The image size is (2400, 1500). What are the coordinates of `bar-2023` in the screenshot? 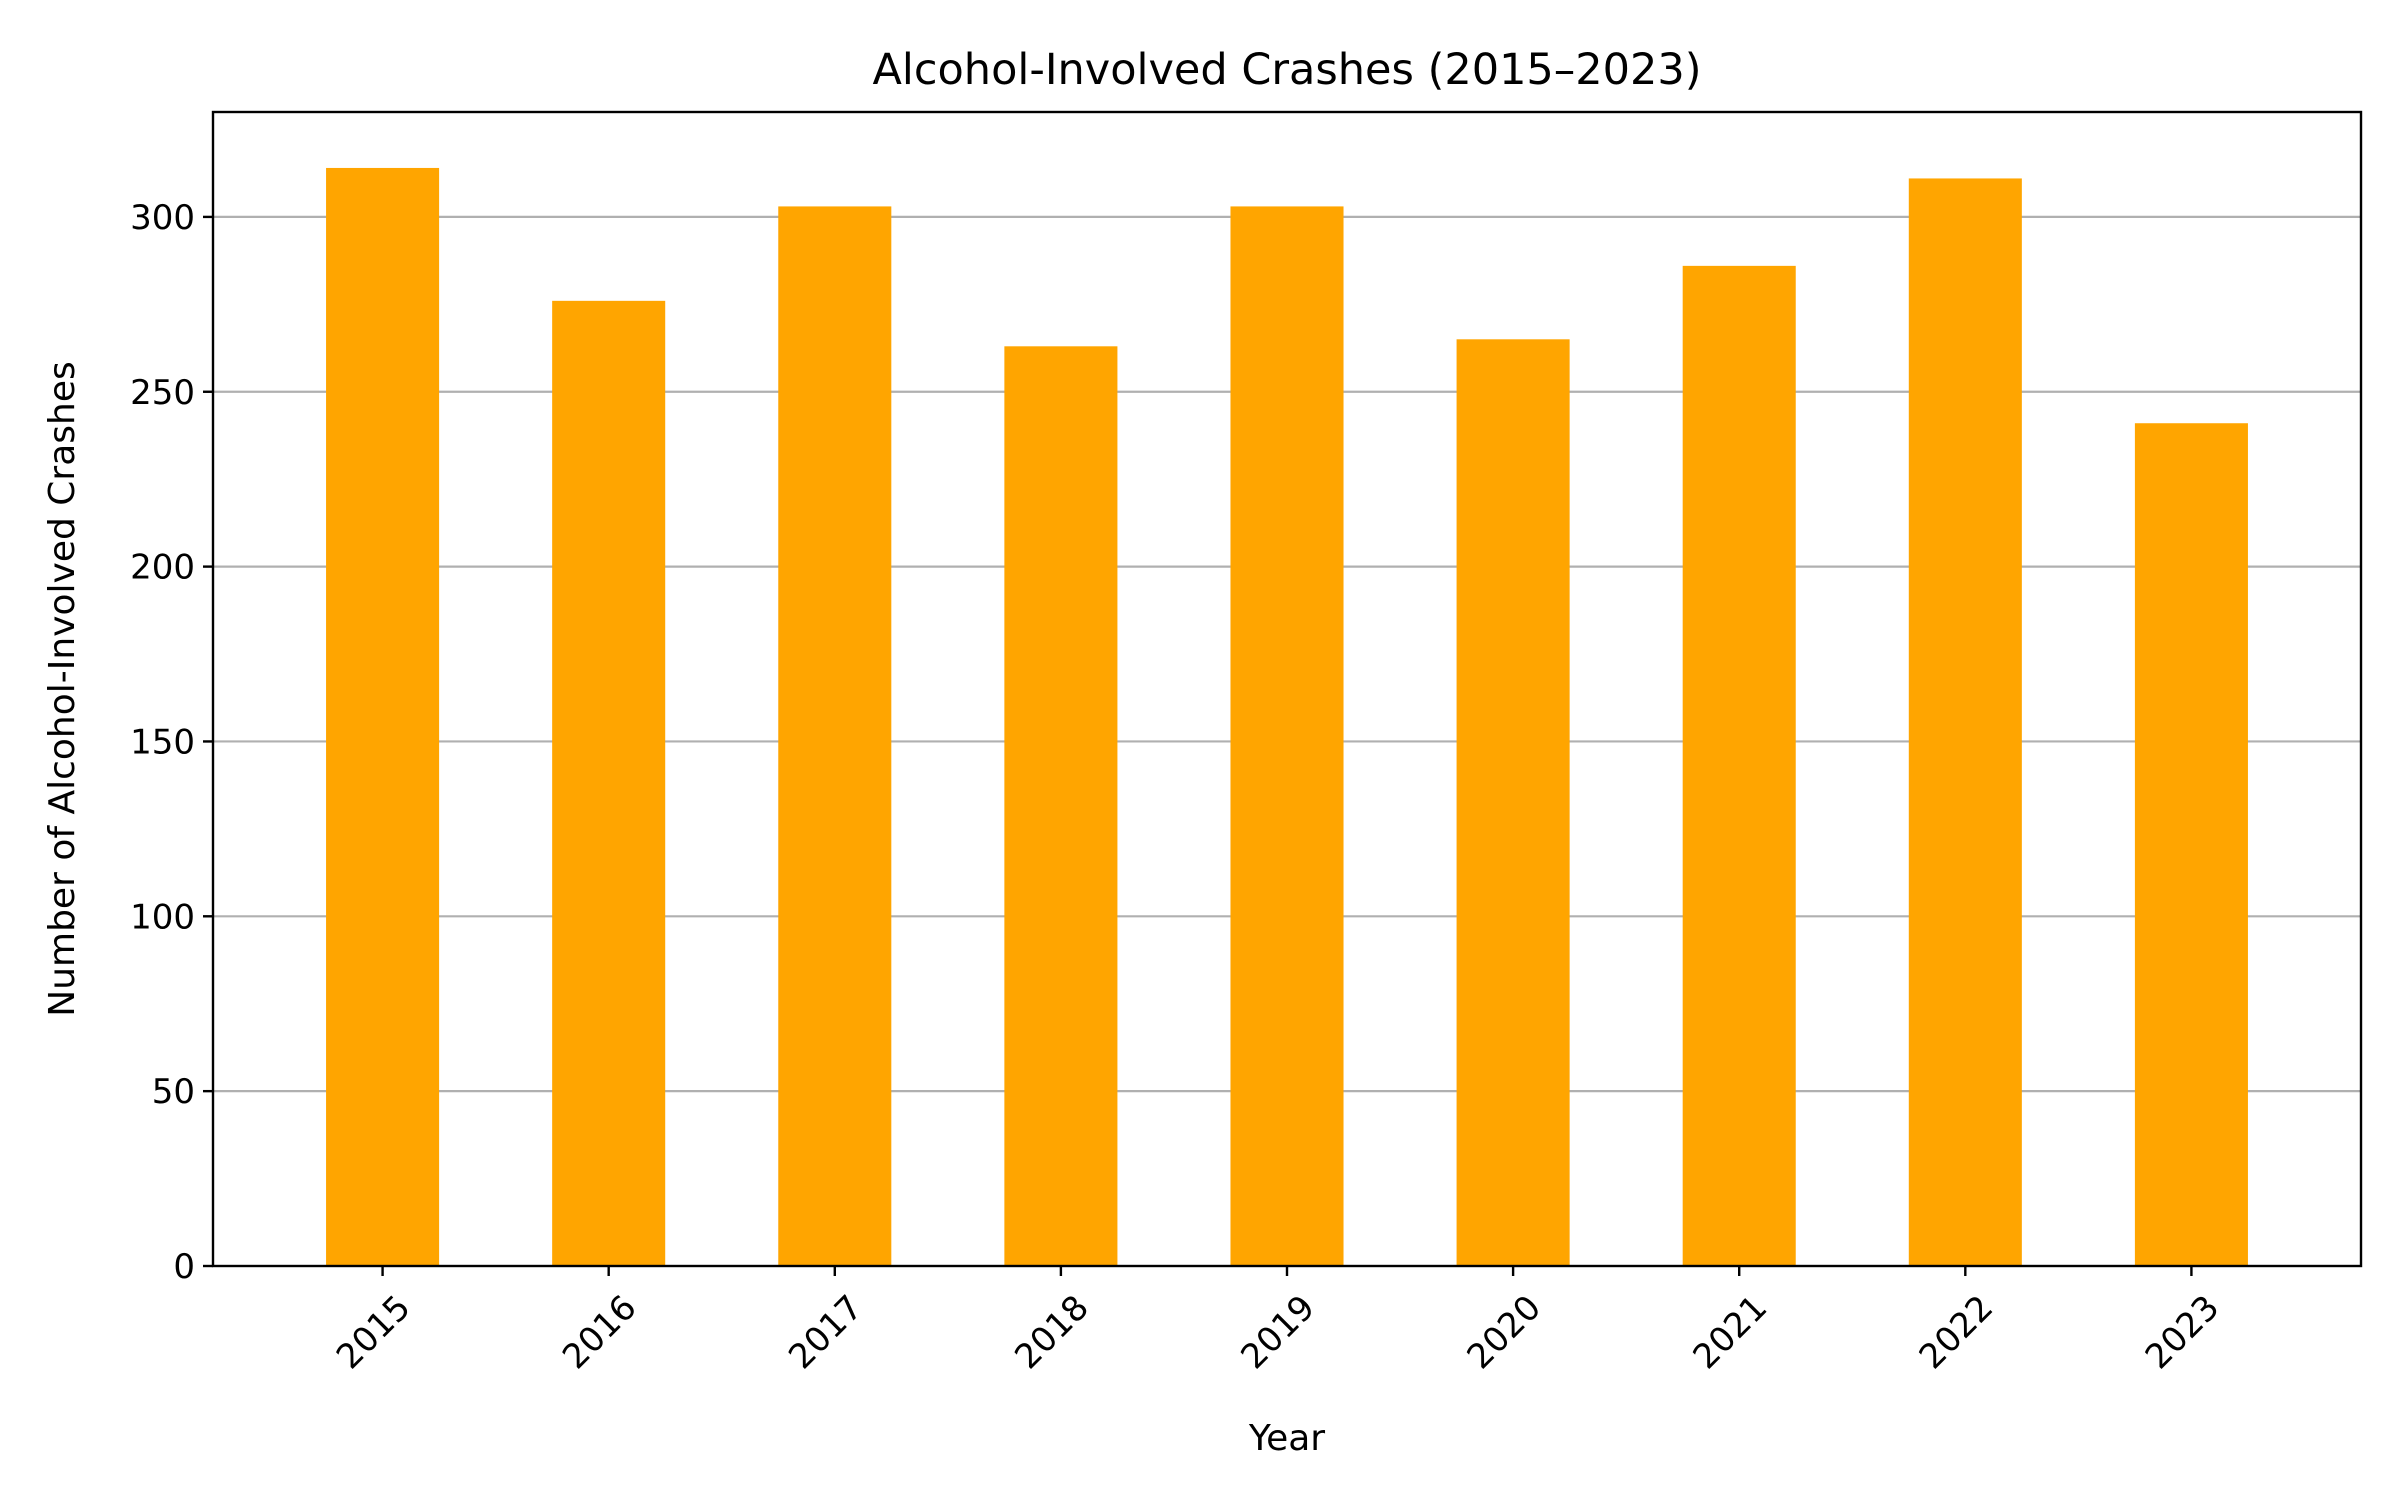 It's located at (2191, 844).